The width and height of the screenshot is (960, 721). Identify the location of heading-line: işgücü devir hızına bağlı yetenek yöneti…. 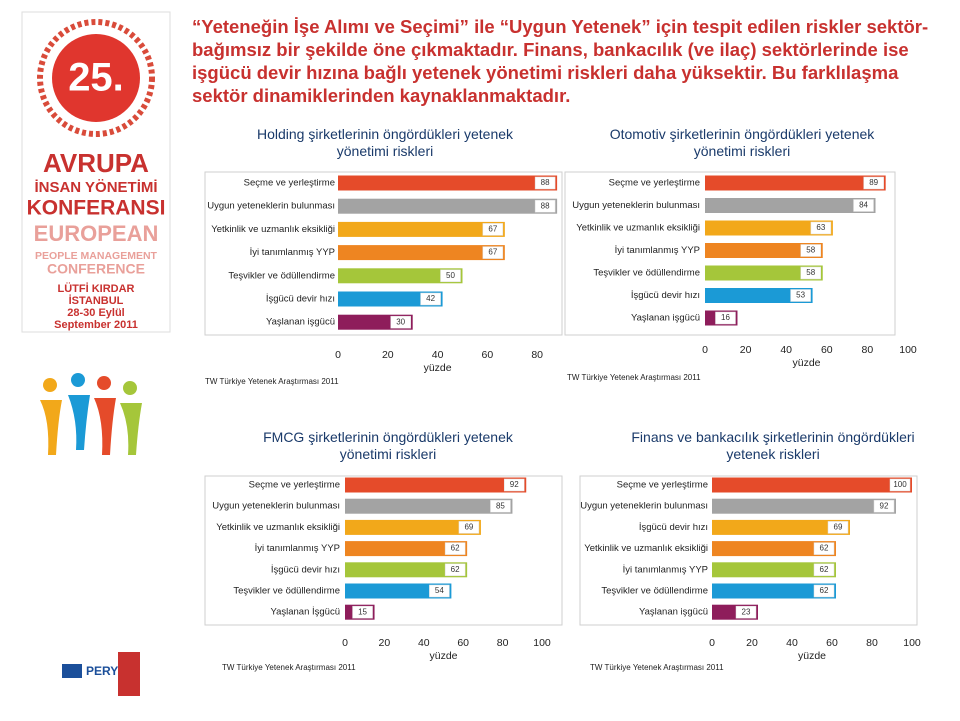
(545, 72).